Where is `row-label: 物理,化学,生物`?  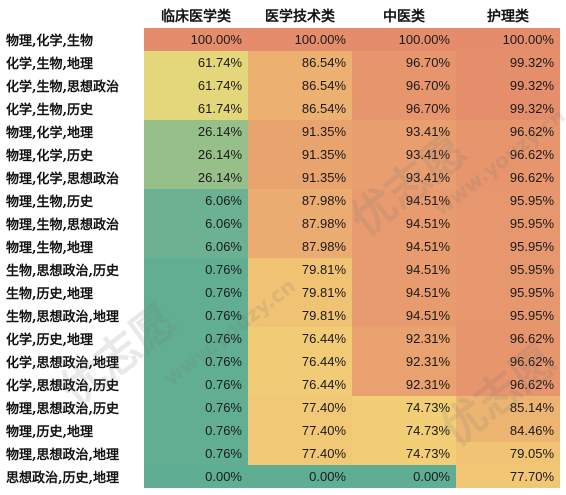
row-label: 物理,化学,生物 is located at coordinates (74, 39).